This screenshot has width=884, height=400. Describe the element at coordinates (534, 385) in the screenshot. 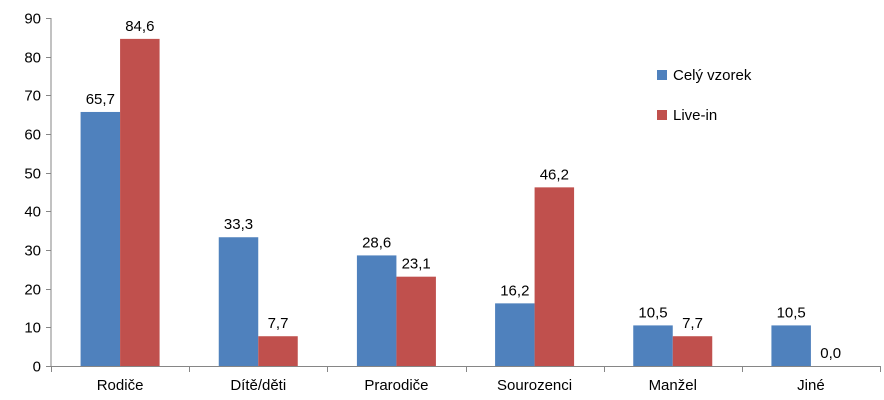

I see `x-category-label: Sourozenci` at that location.